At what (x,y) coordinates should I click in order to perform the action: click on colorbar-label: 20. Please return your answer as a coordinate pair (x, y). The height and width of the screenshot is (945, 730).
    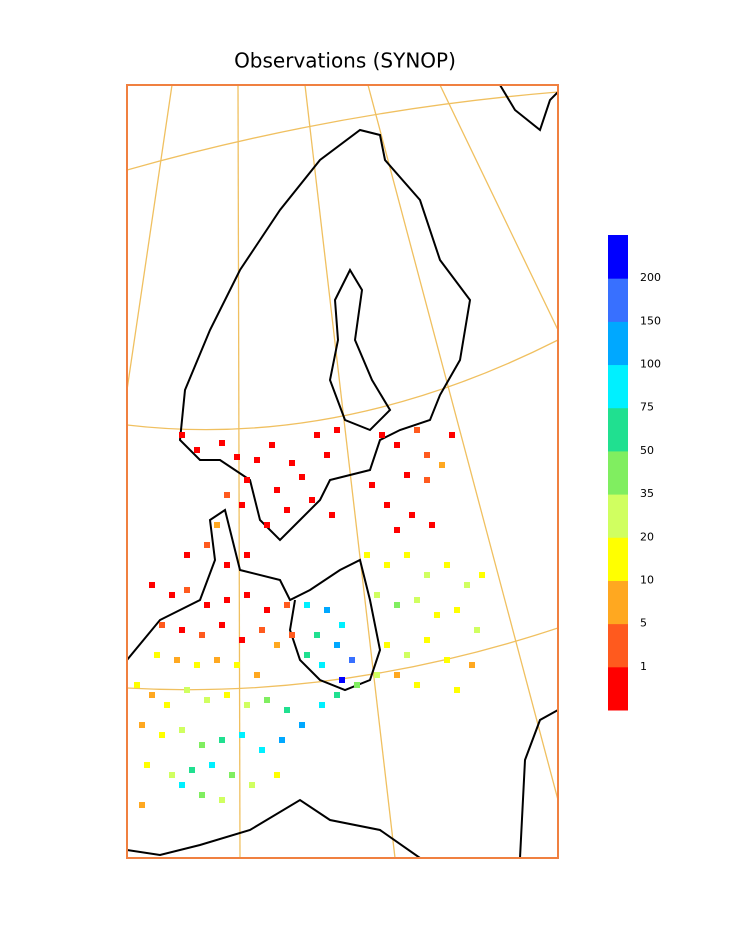
    Looking at the image, I should click on (647, 536).